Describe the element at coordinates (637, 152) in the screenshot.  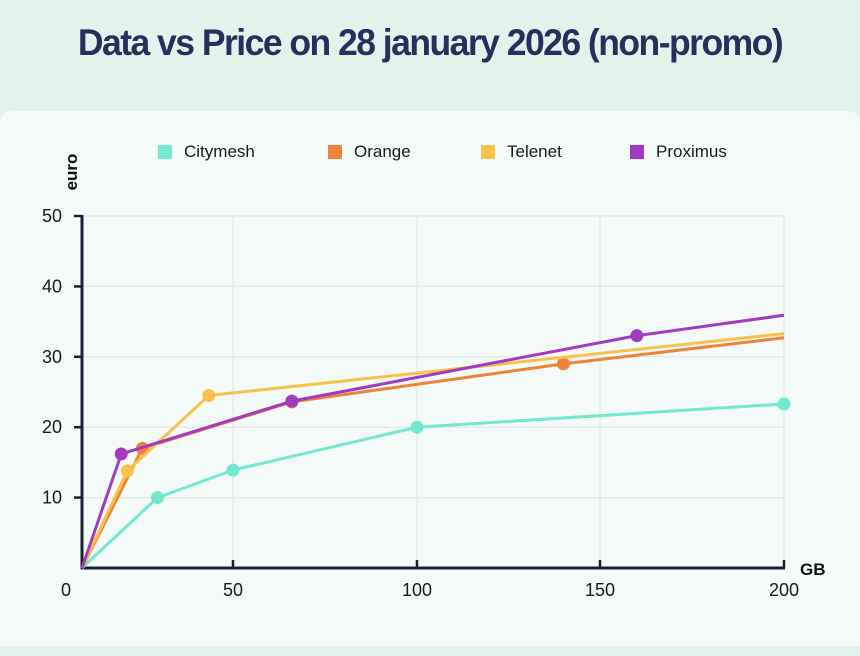
I see `legend-swatch-proximus` at that location.